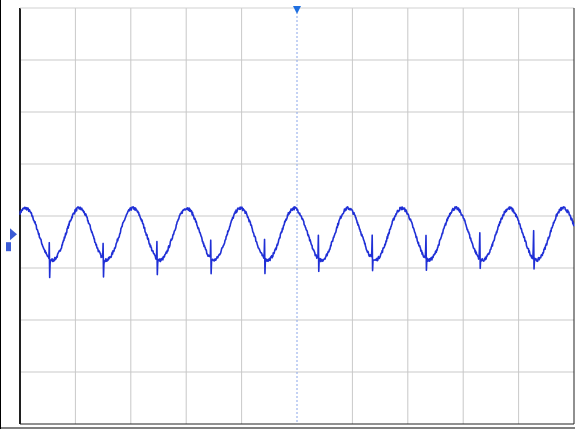 The image size is (575, 429). Describe the element at coordinates (13, 234) in the screenshot. I see `channel-ground-marker` at that location.